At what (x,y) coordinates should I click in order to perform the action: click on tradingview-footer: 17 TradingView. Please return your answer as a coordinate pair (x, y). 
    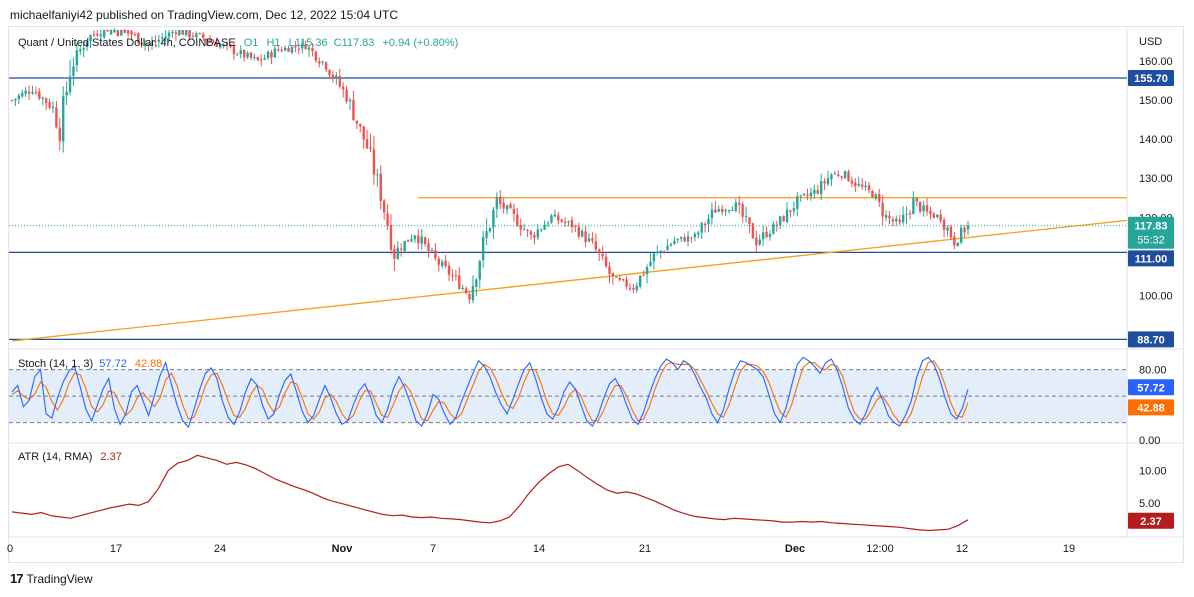
    Looking at the image, I should click on (51, 578).